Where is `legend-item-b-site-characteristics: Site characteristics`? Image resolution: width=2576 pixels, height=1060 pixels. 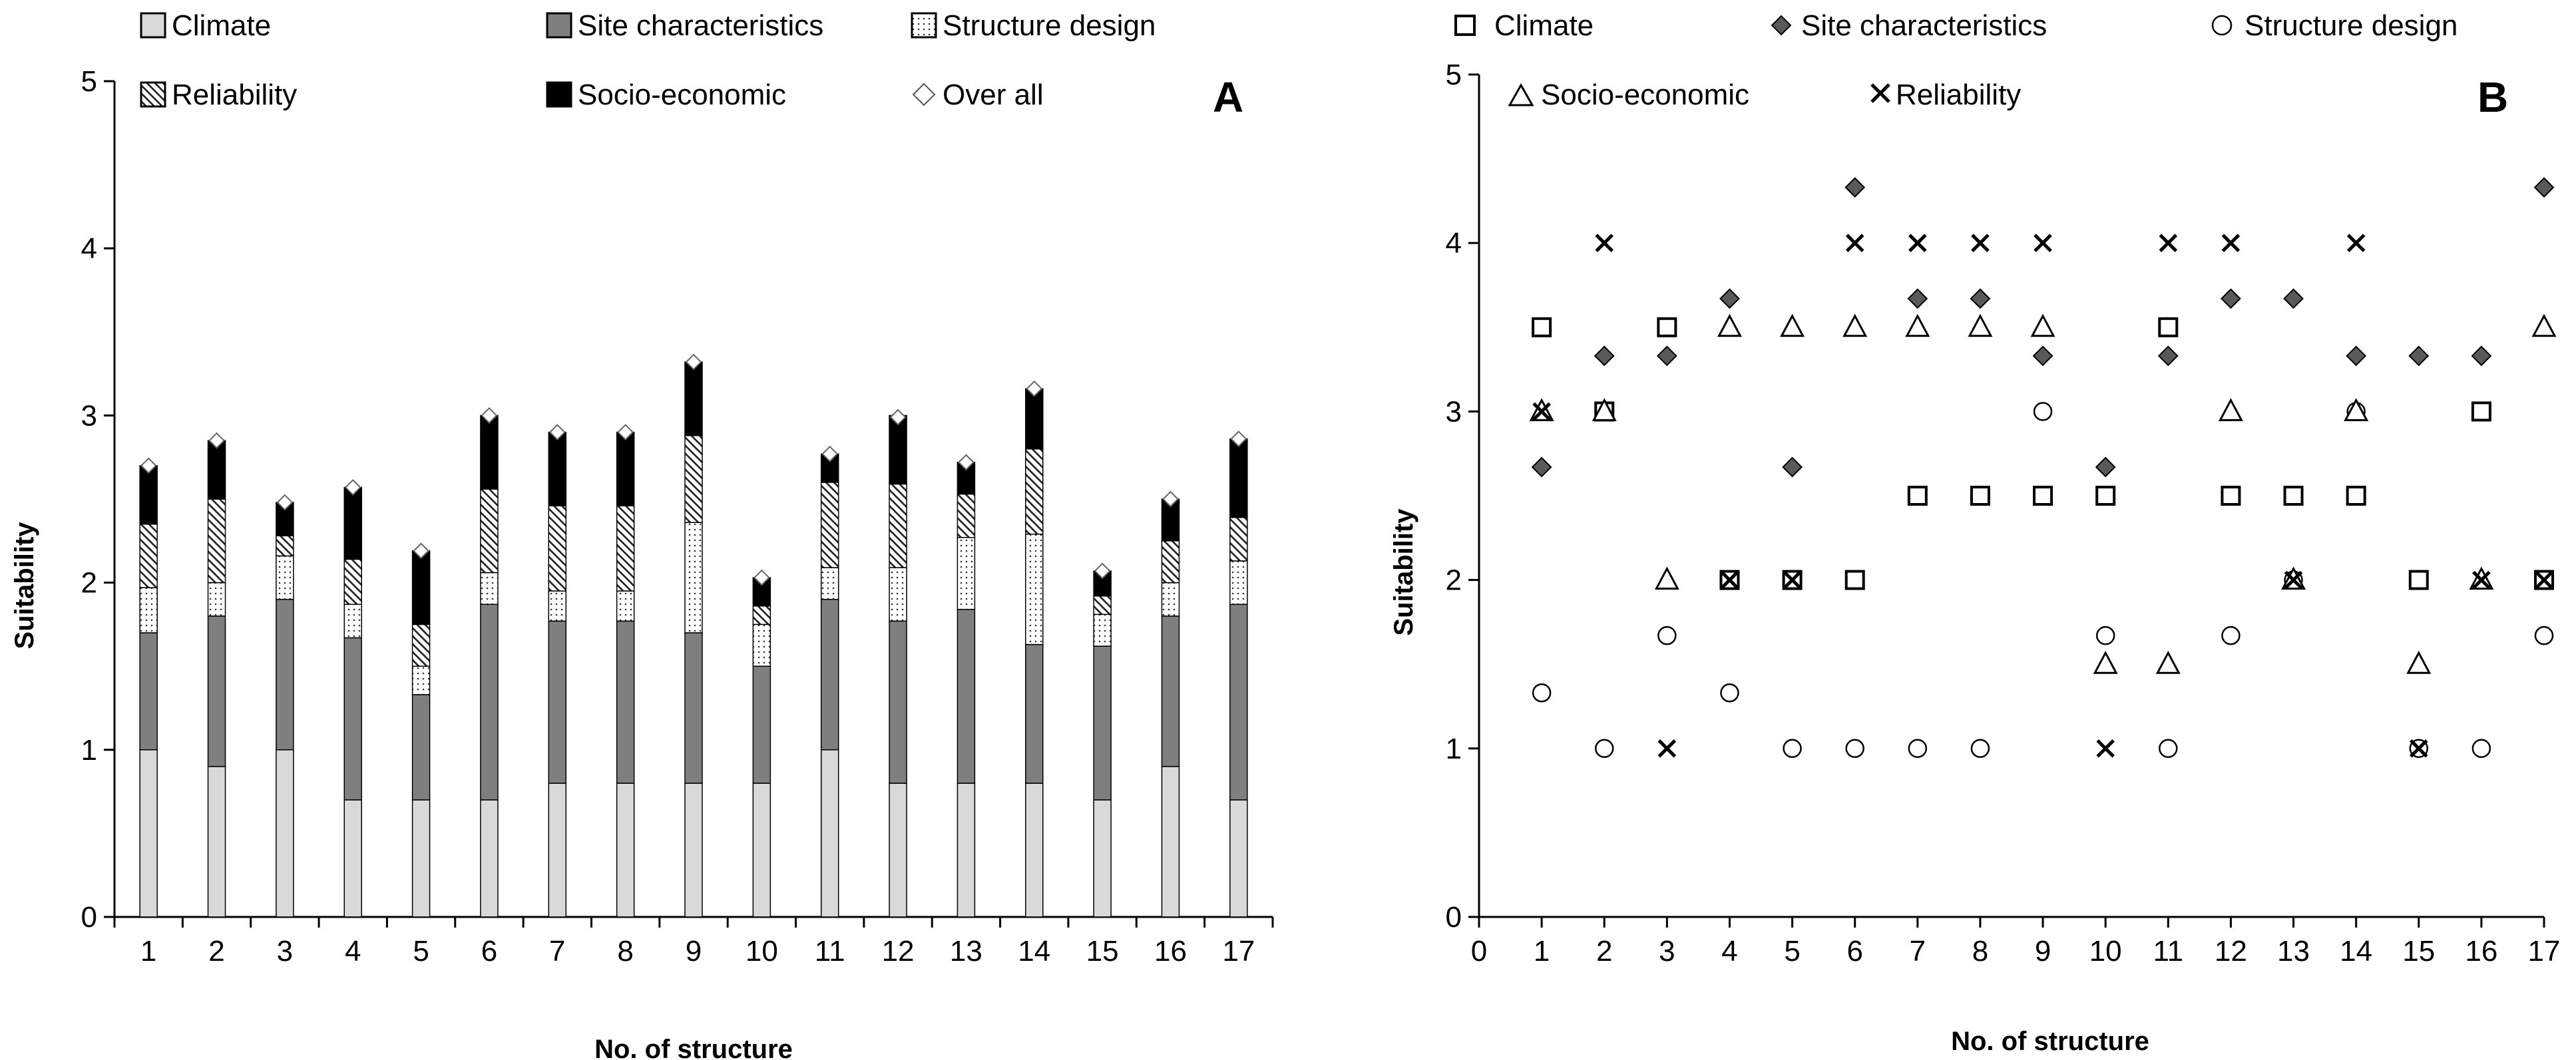 legend-item-b-site-characteristics: Site characteristics is located at coordinates (1909, 25).